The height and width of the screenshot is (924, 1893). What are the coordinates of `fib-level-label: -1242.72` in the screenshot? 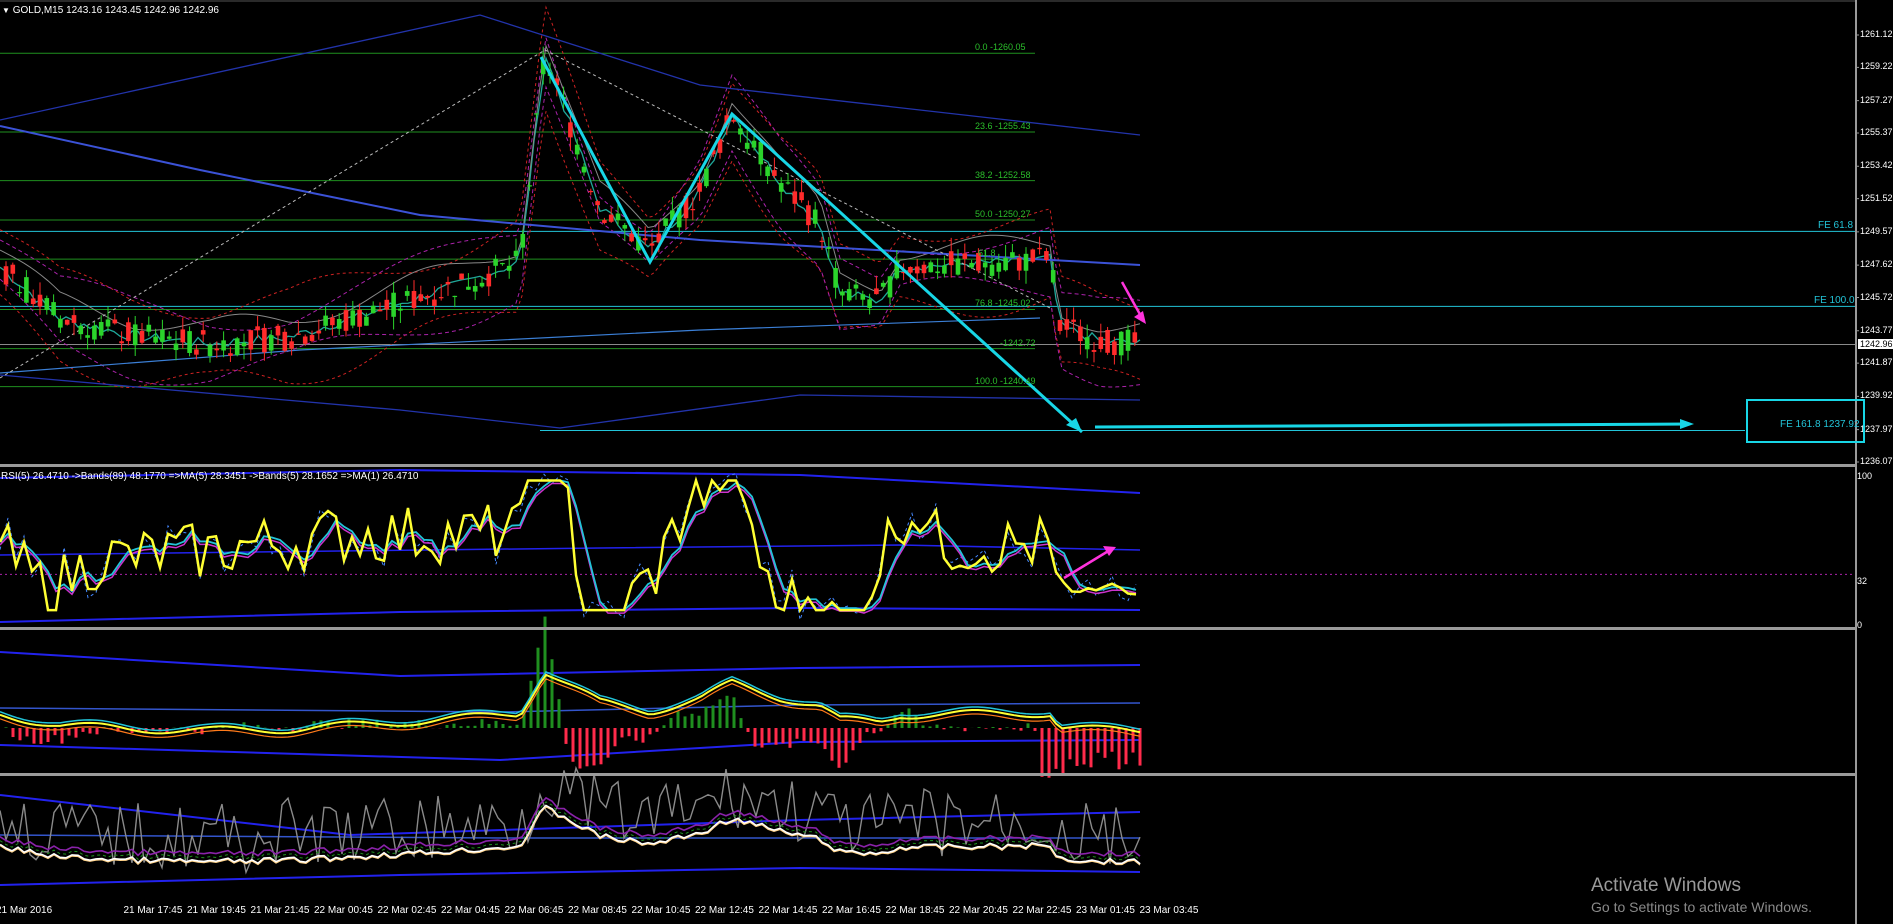 It's located at (1018, 342).